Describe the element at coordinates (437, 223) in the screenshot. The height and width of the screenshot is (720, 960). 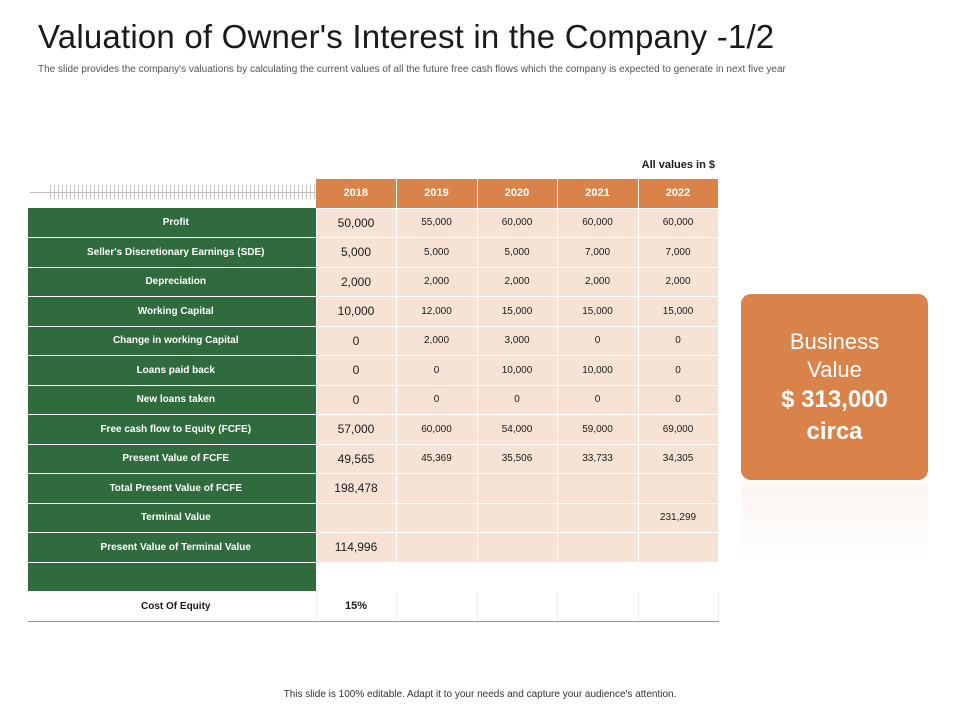
I see `value-cell: 55,000` at that location.